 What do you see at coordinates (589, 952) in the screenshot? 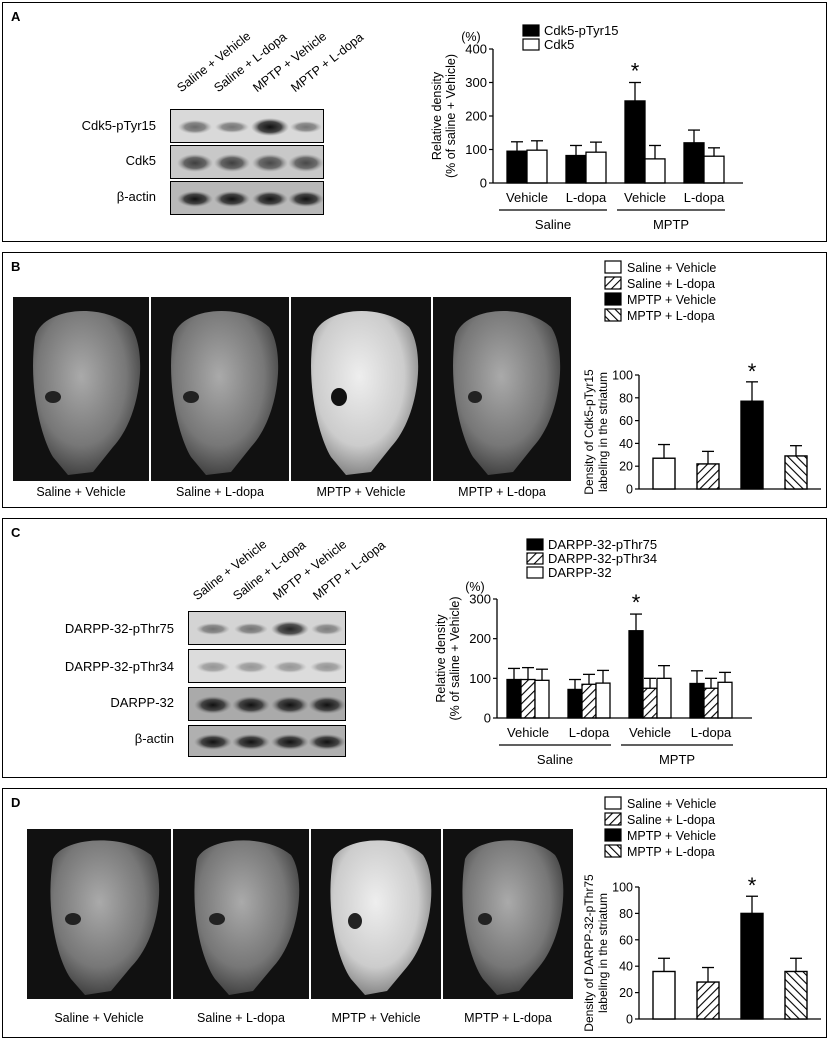
I see `y-axis-label: Density of DARPP-32-pThr75` at bounding box center [589, 952].